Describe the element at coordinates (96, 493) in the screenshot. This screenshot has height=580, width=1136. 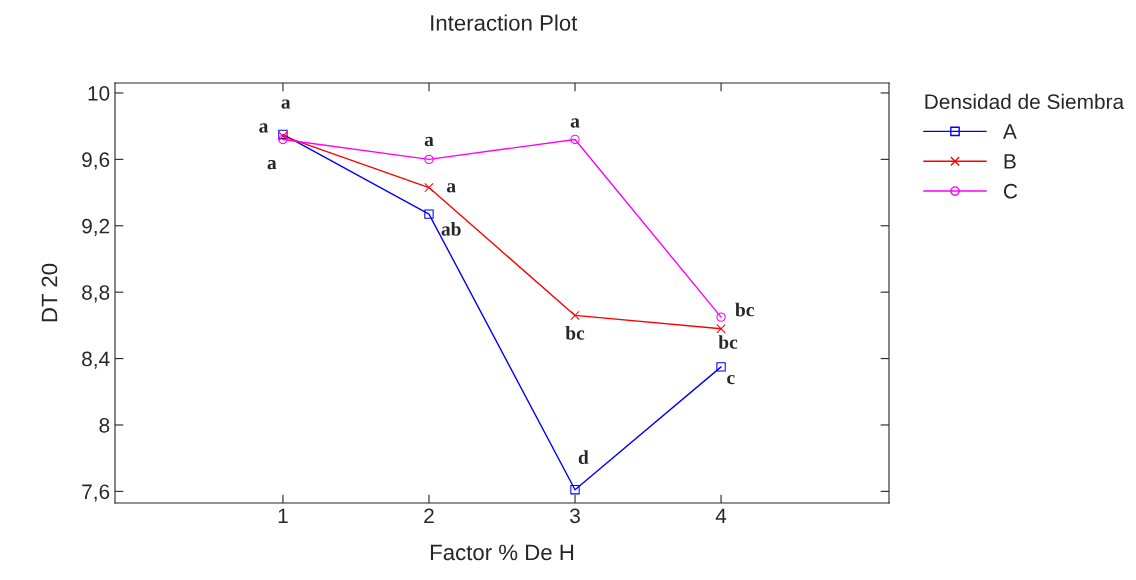
I see `y-tick-label: 7,6` at that location.